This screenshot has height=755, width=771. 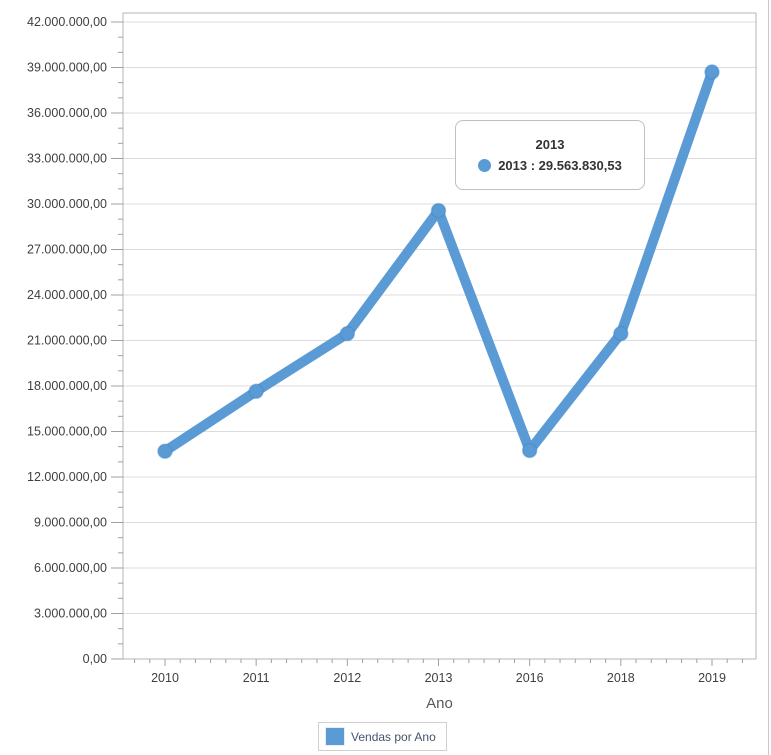 I want to click on series-marker-icon, so click(x=485, y=165).